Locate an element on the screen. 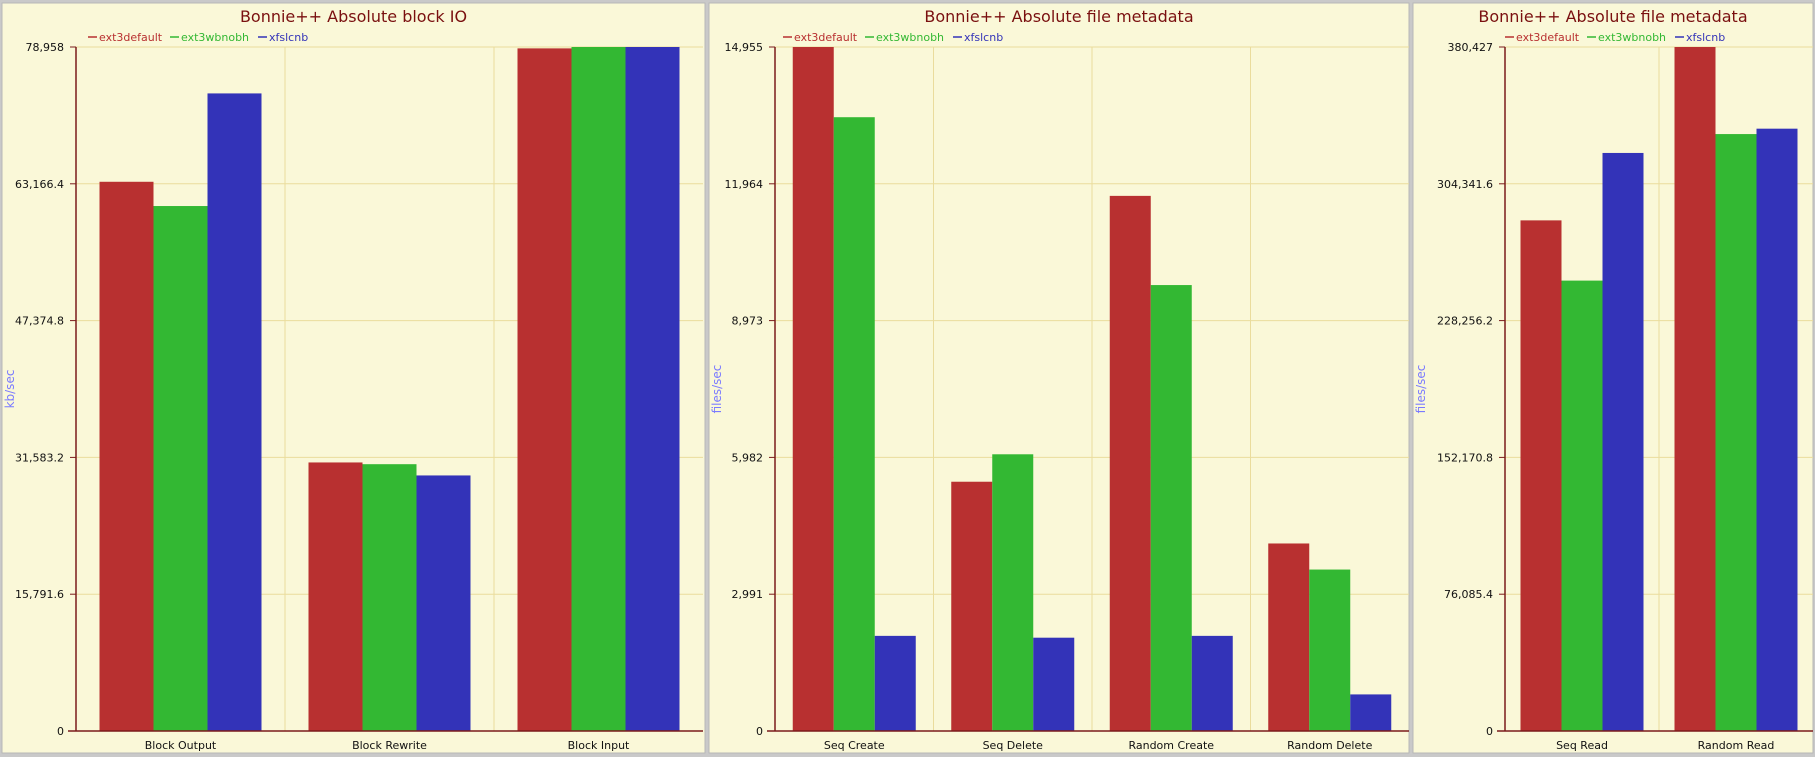 This screenshot has height=757, width=1815. bar-ext3wbnobh-random-read is located at coordinates (1736, 433).